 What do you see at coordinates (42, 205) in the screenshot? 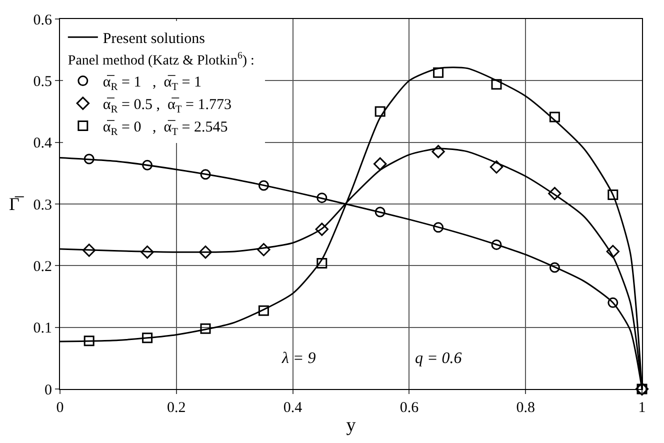
I see `y-tick-label: 0.3` at bounding box center [42, 205].